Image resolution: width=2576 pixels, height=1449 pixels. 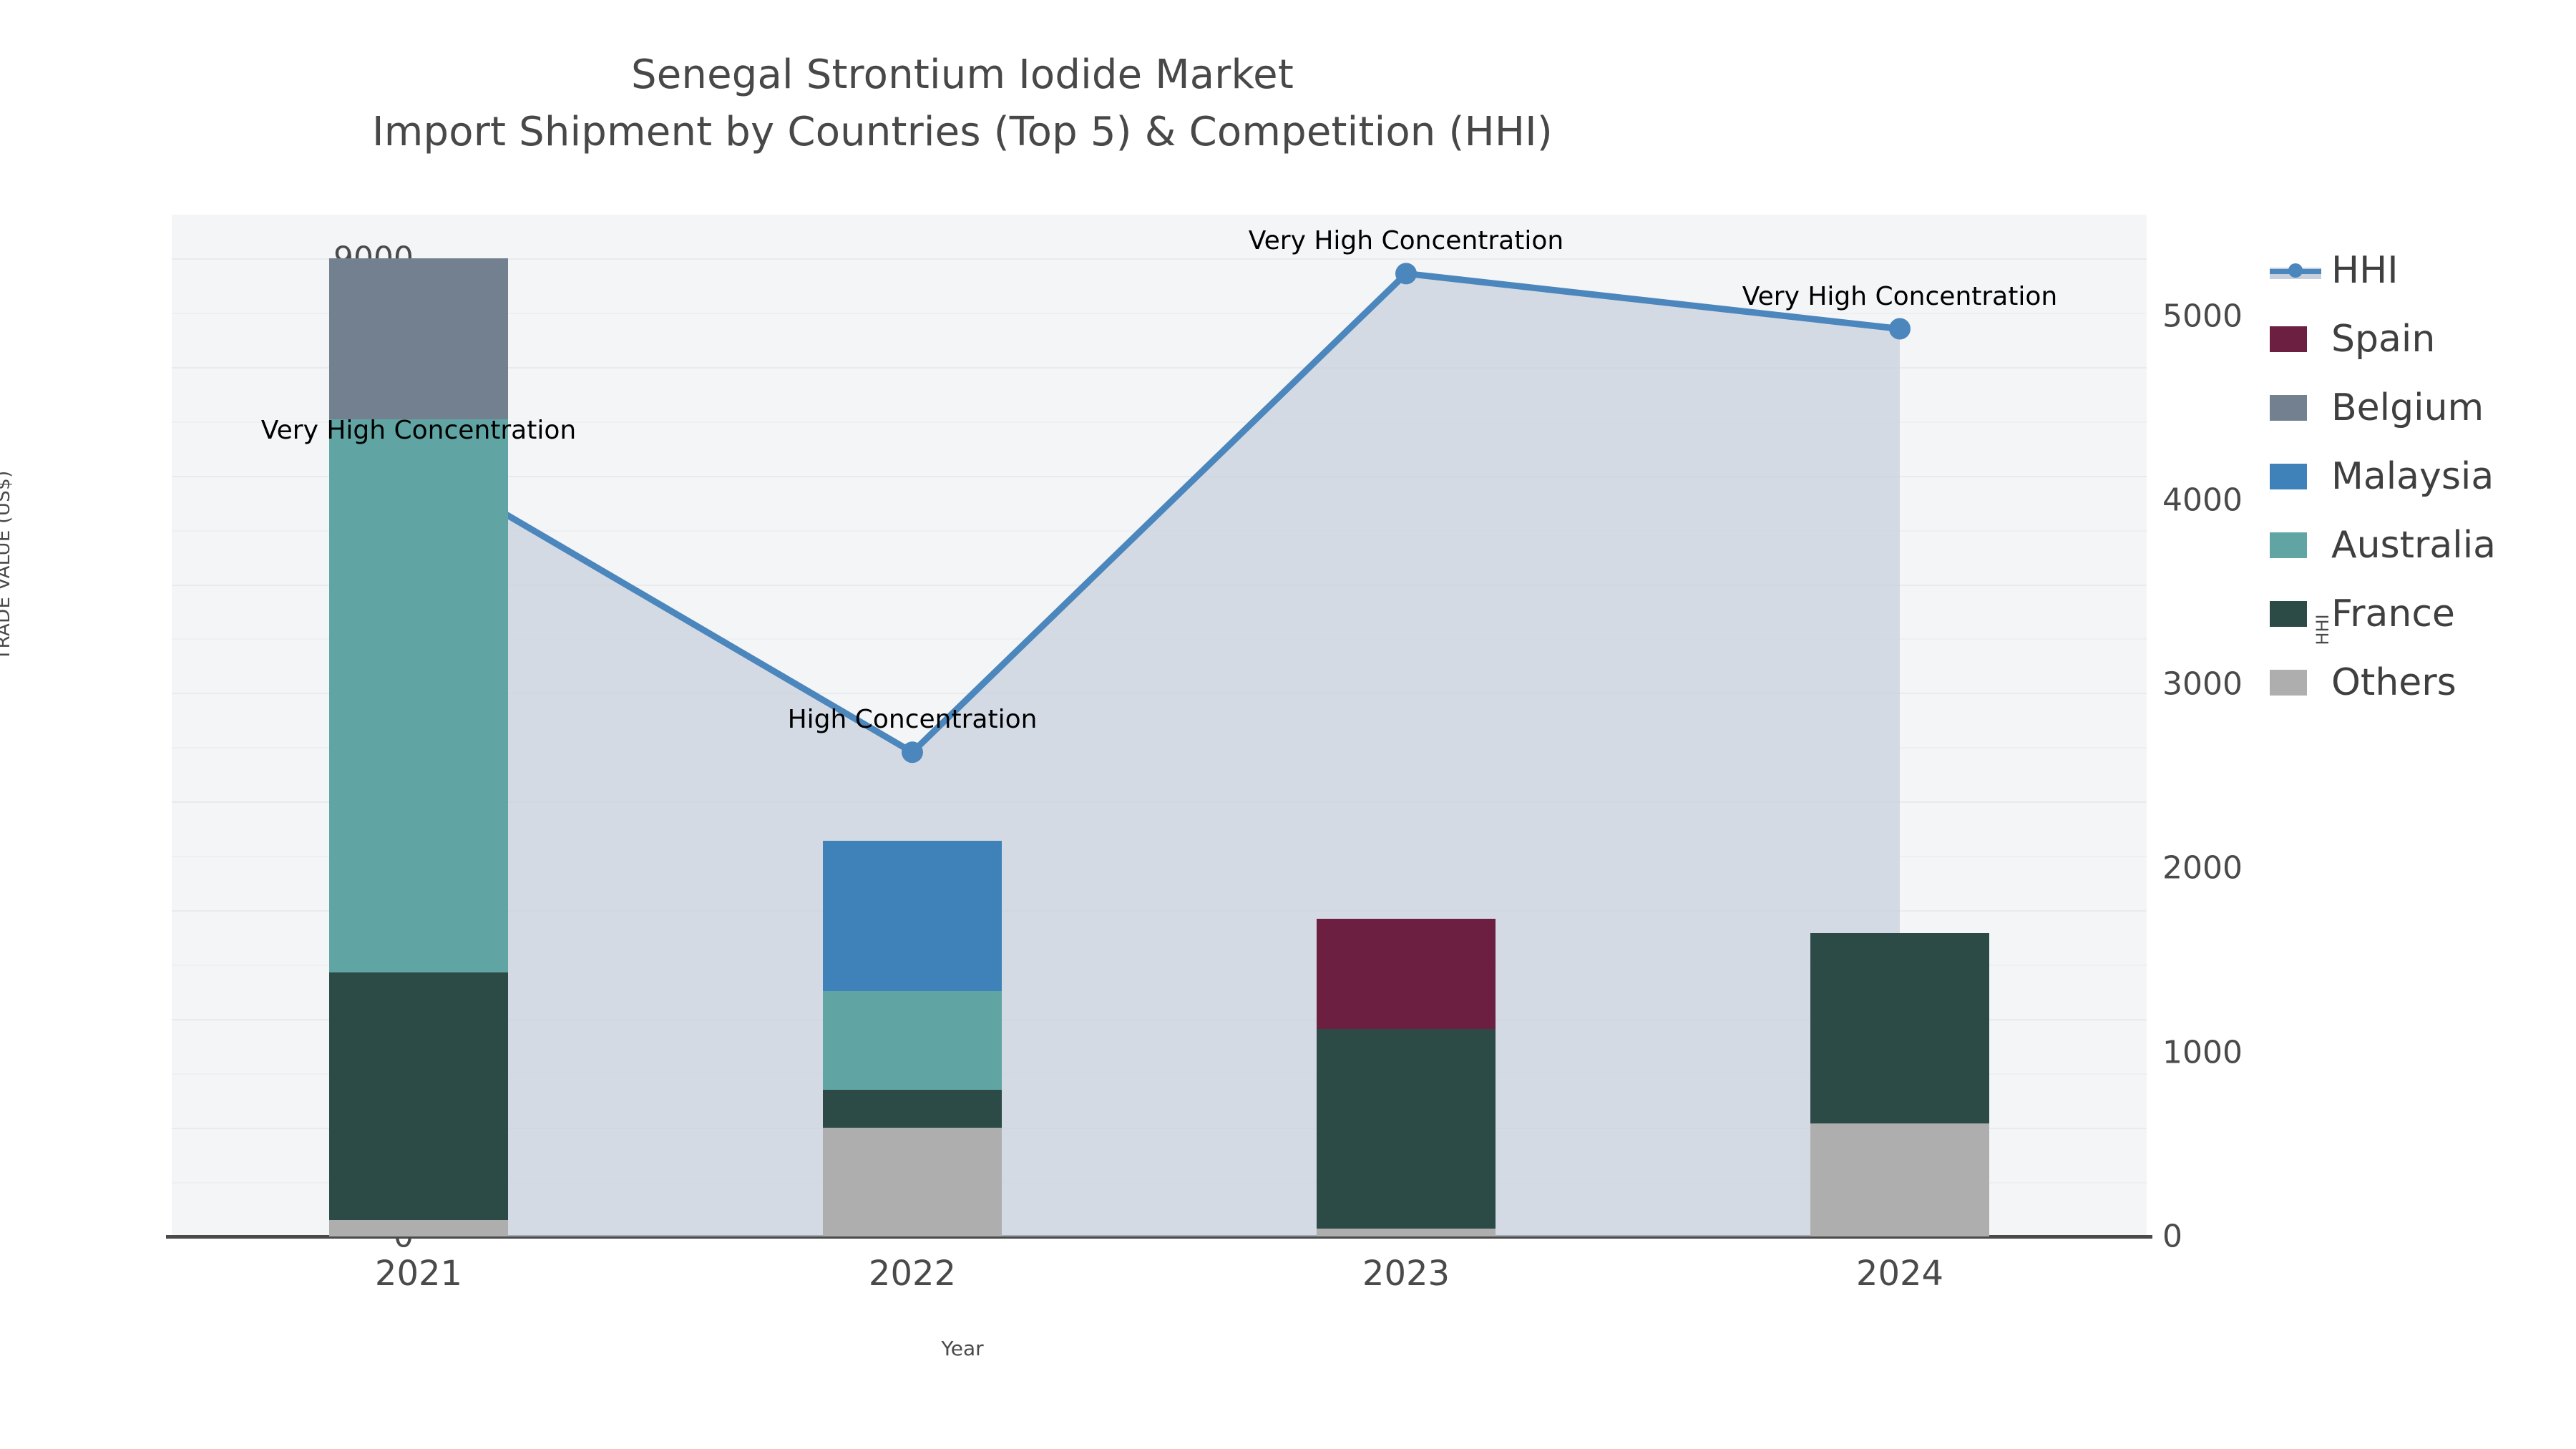 What do you see at coordinates (418, 1096) in the screenshot?
I see `bar-segment-france-2021` at bounding box center [418, 1096].